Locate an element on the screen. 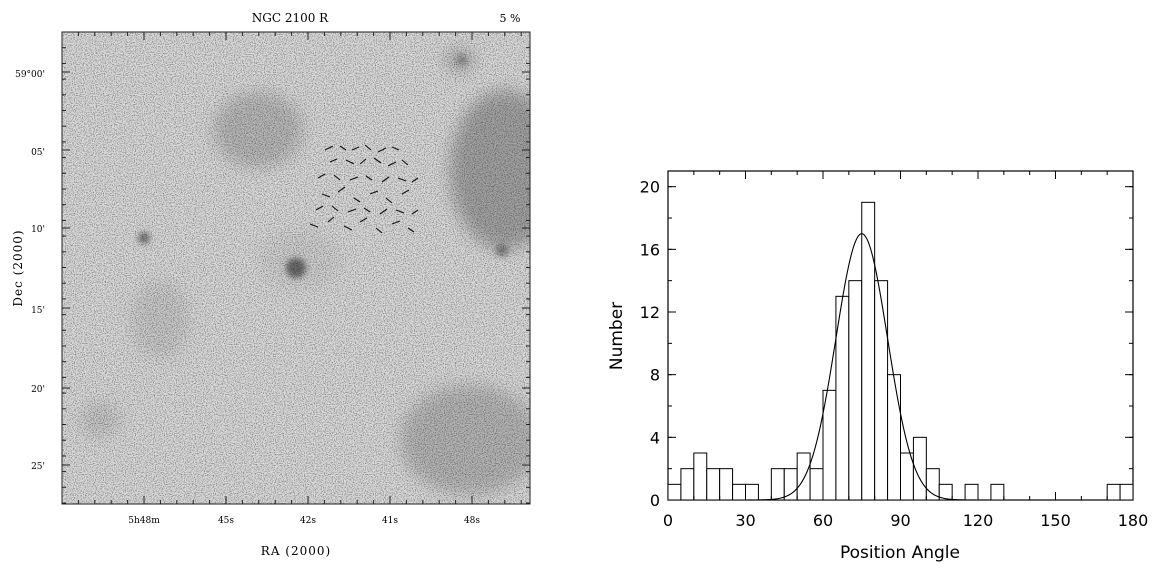 Image resolution: width=1155 pixels, height=577 pixels. x-axis-label: Position Angle is located at coordinates (900, 553).